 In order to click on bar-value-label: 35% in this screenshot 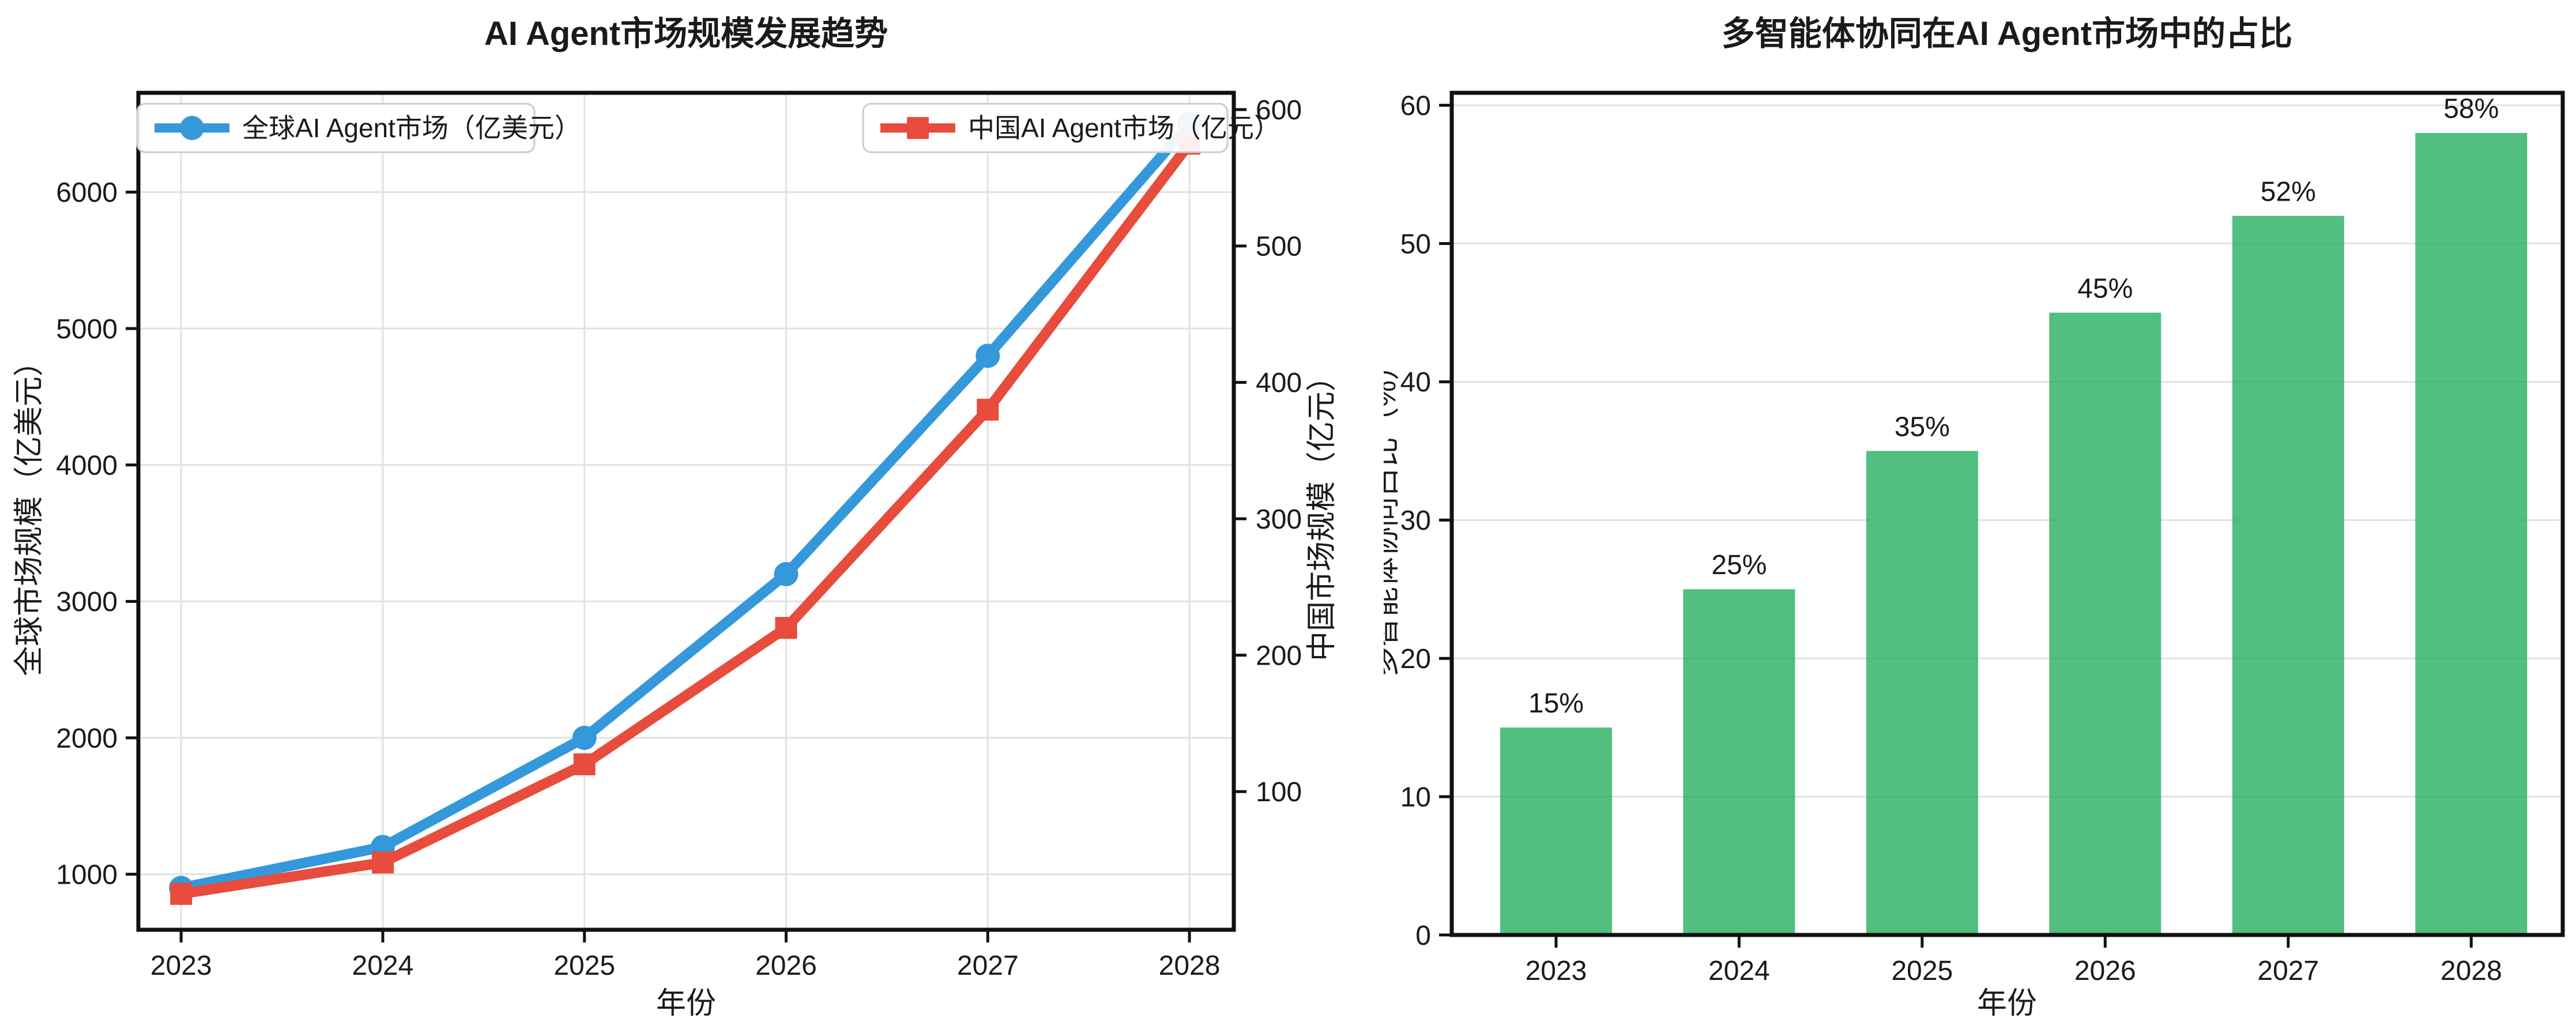, I will do `click(1922, 427)`.